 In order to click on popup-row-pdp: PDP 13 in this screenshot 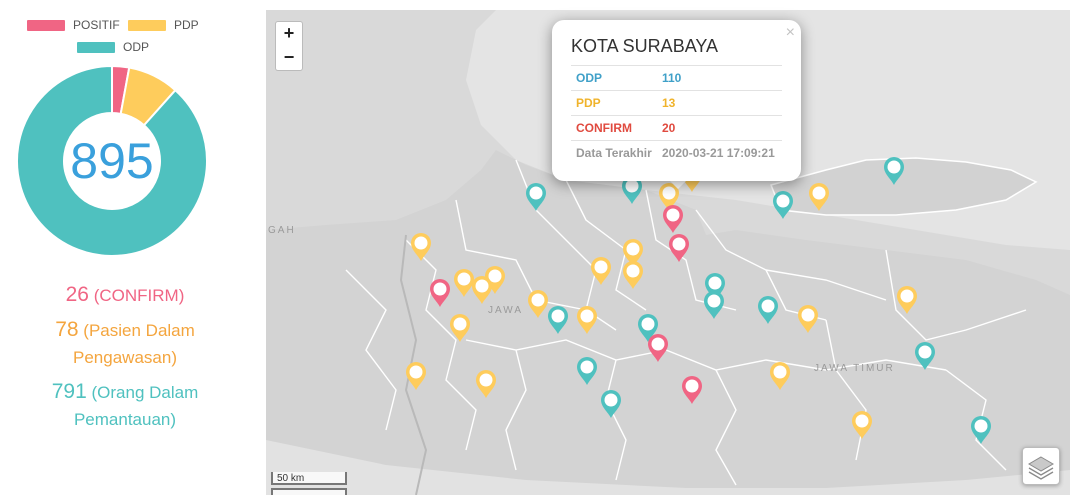, I will do `click(676, 103)`.